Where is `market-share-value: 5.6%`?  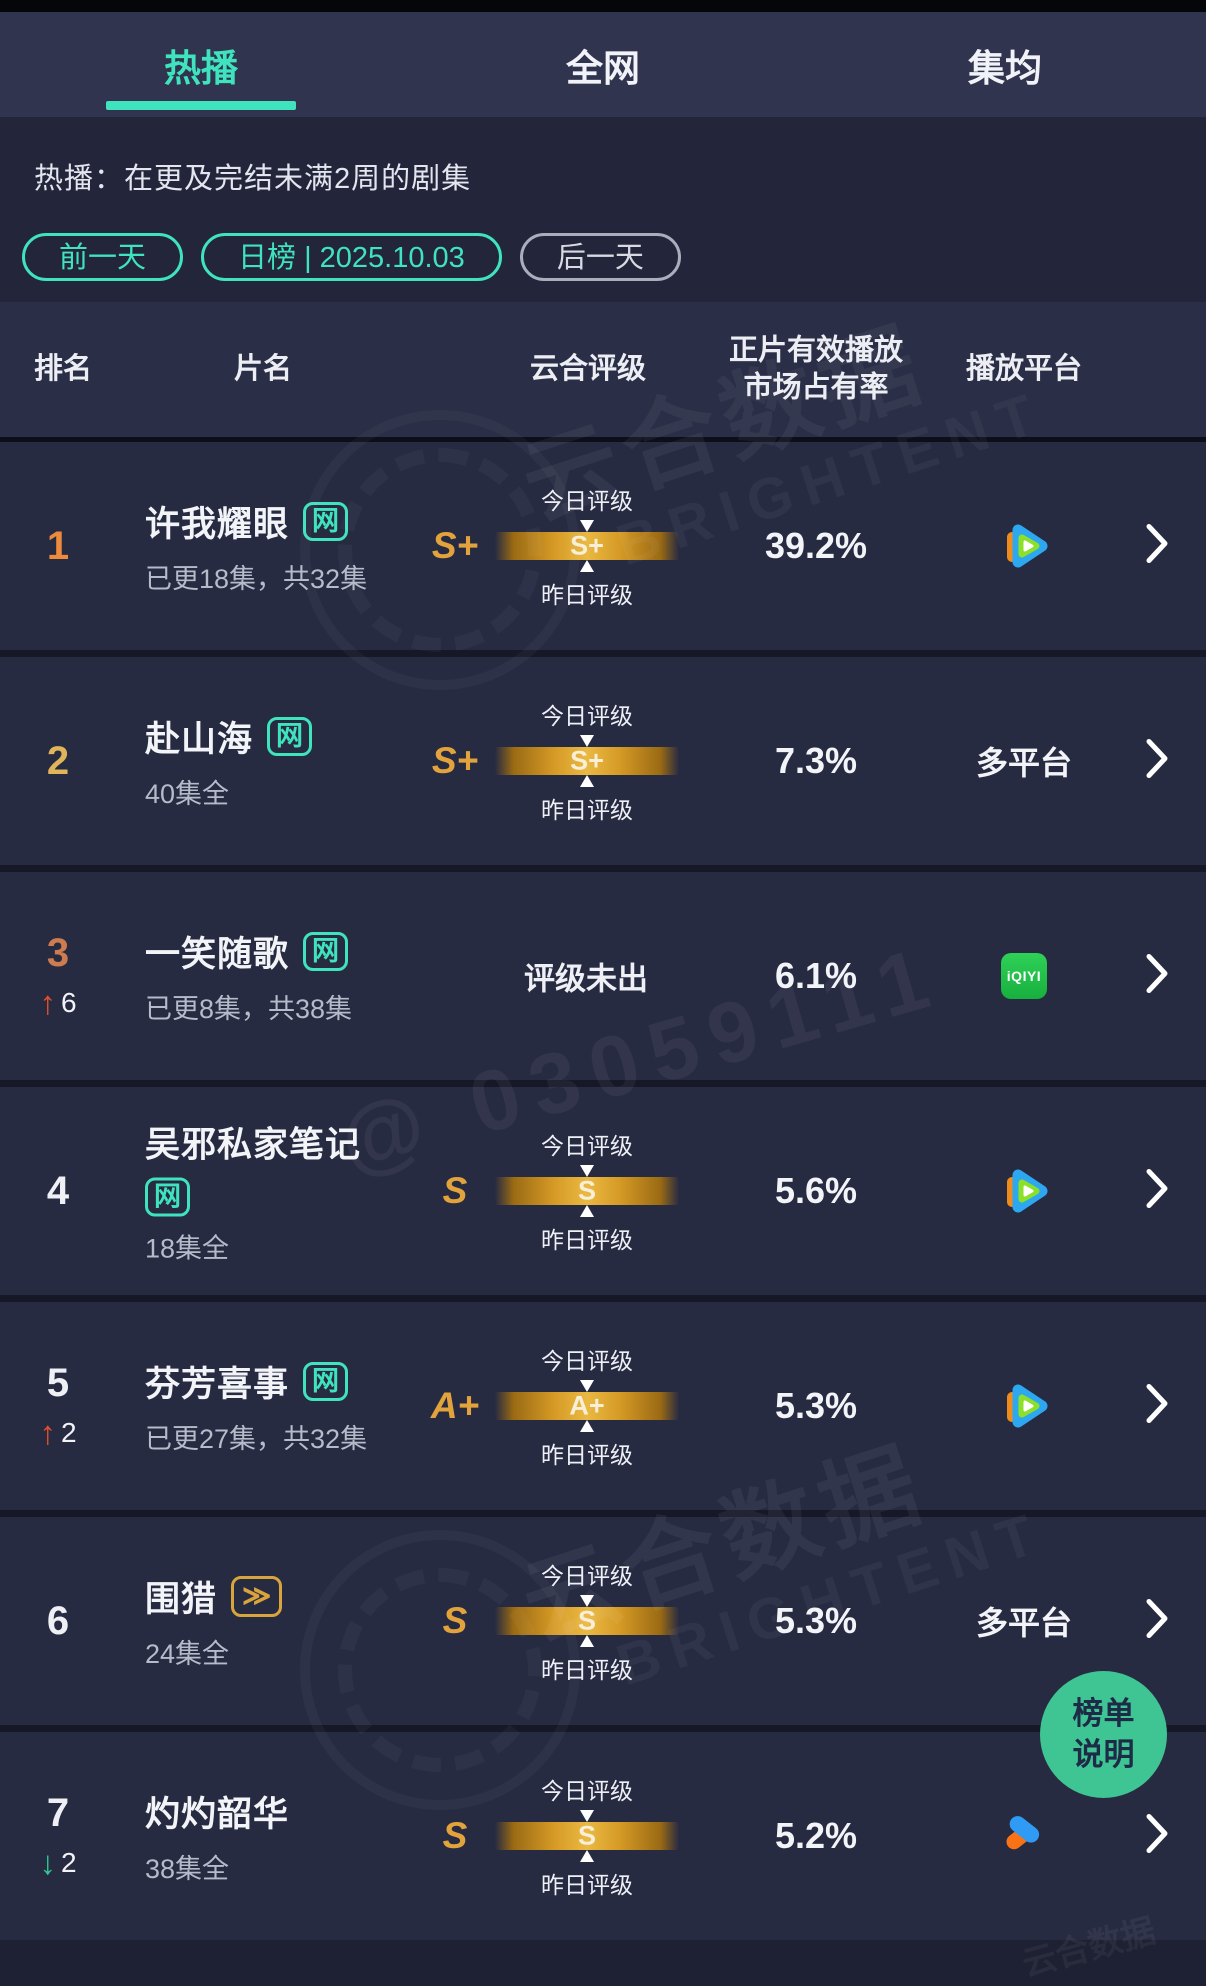
market-share-value: 5.6% is located at coordinates (816, 1190).